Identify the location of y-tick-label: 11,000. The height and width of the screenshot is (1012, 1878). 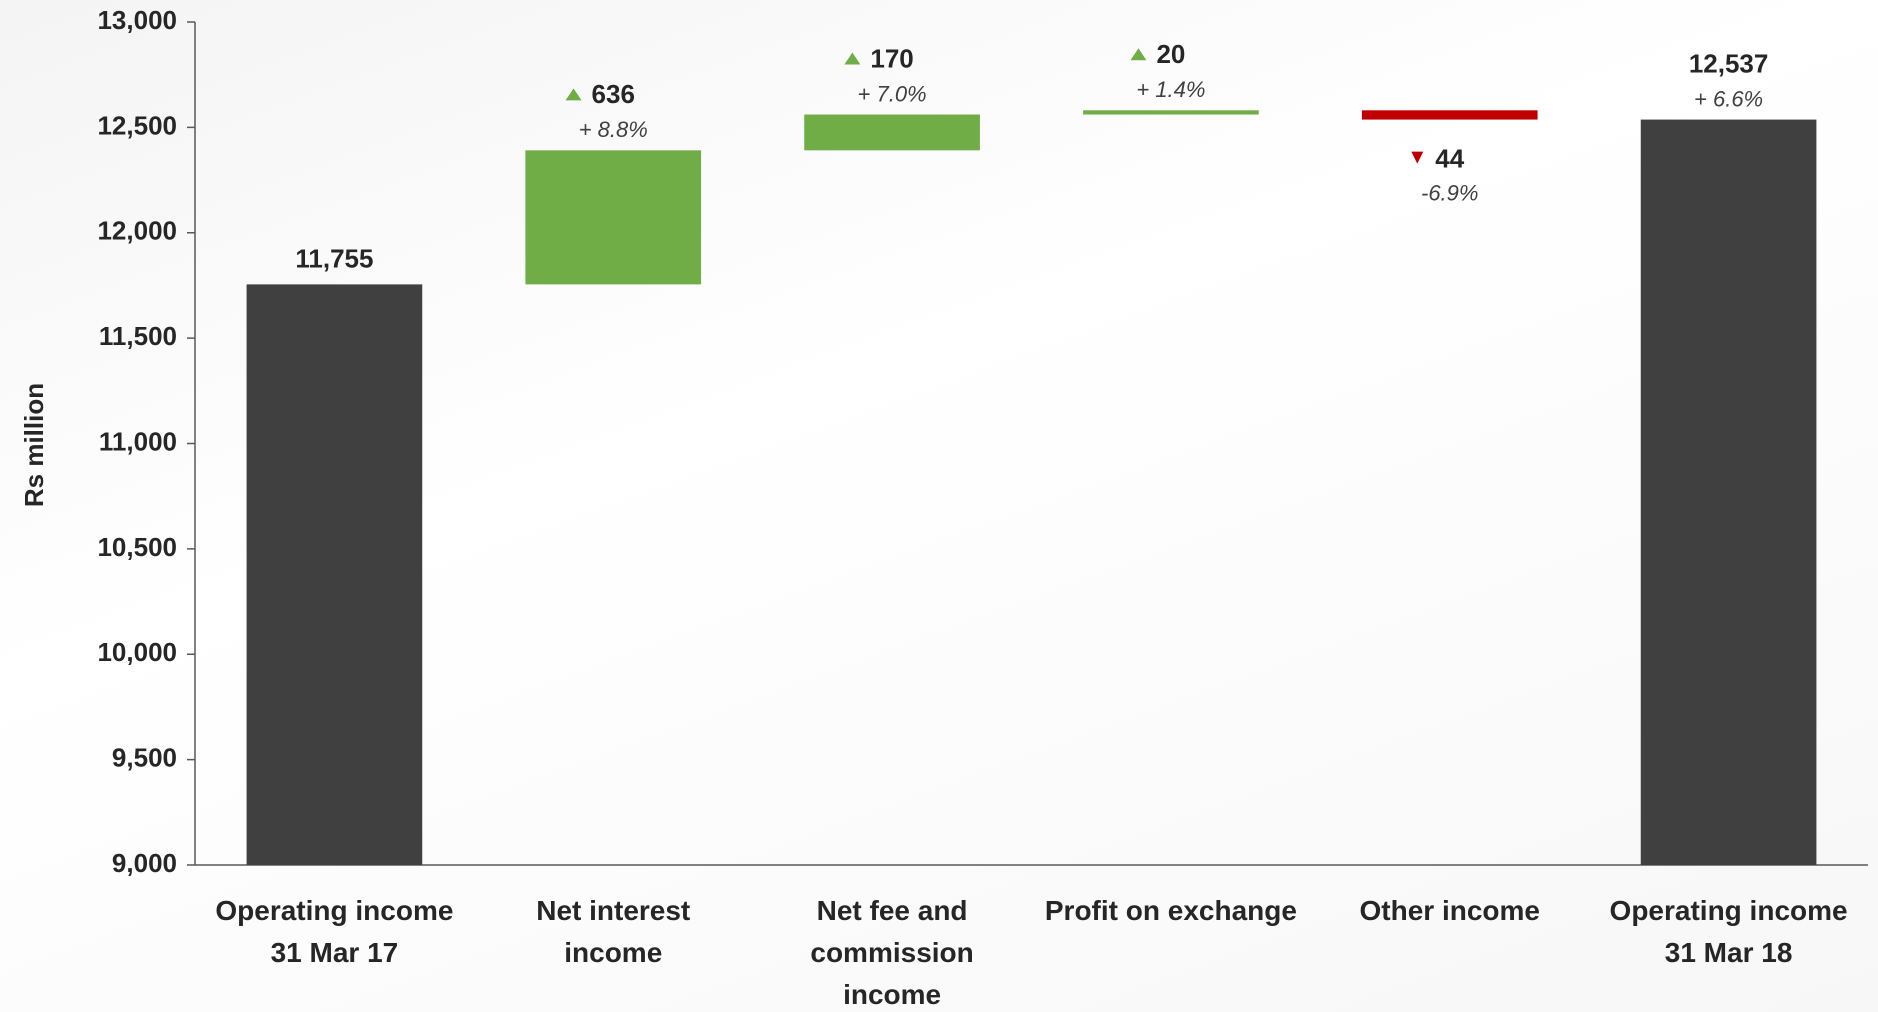
(138, 441).